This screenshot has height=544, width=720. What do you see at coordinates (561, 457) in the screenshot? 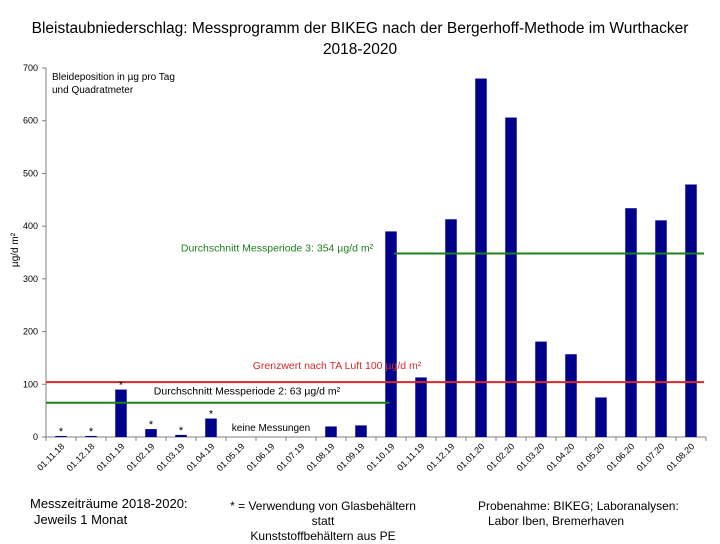
I see `x-tick-label: 01.04.20` at bounding box center [561, 457].